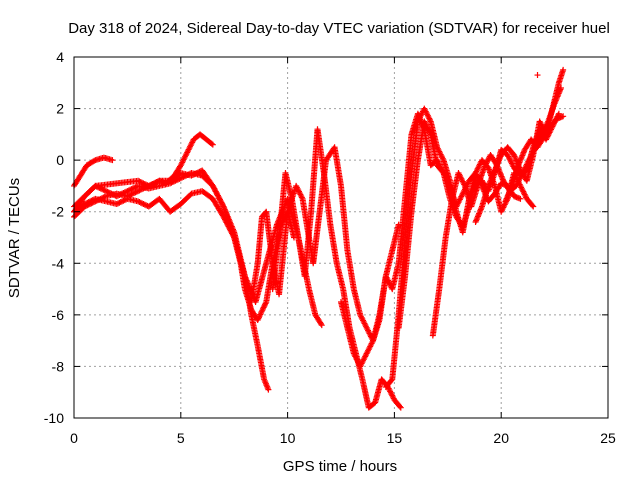 The height and width of the screenshot is (480, 640). Describe the element at coordinates (58, 315) in the screenshot. I see `y-tick-label: -6` at that location.